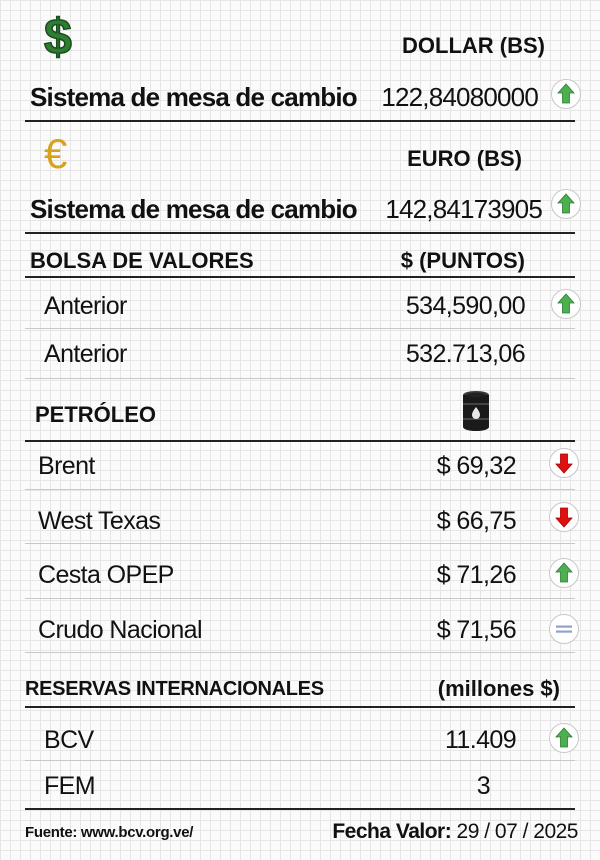 Image resolution: width=600 pixels, height=860 pixels. What do you see at coordinates (120, 630) in the screenshot?
I see `petroleo-row-label: Crudo Nacional` at bounding box center [120, 630].